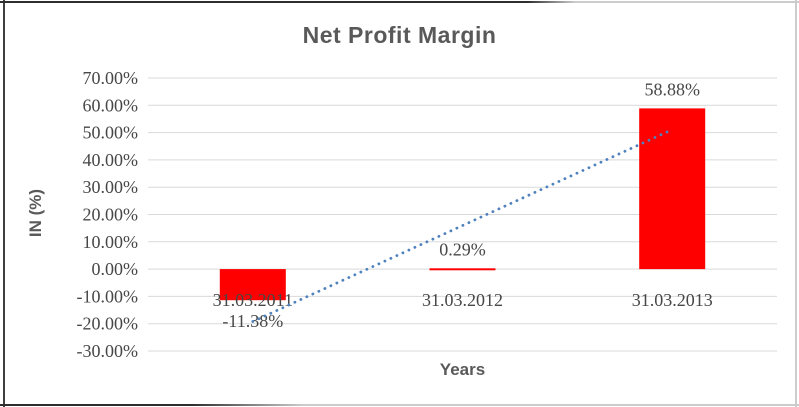  I want to click on frame-border-top, so click(399, 2).